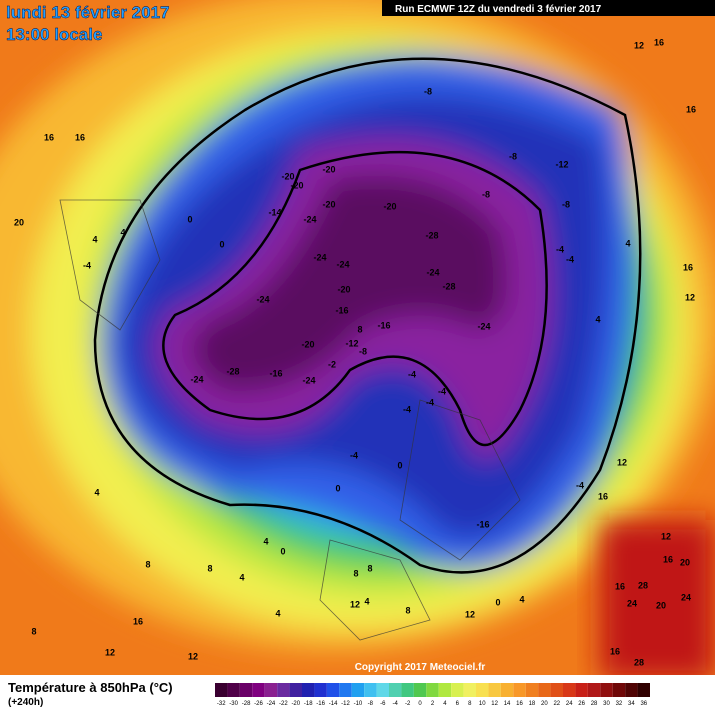 Image resolution: width=715 pixels, height=708 pixels. Describe the element at coordinates (283, 704) in the screenshot. I see `scale-label: -22` at that location.